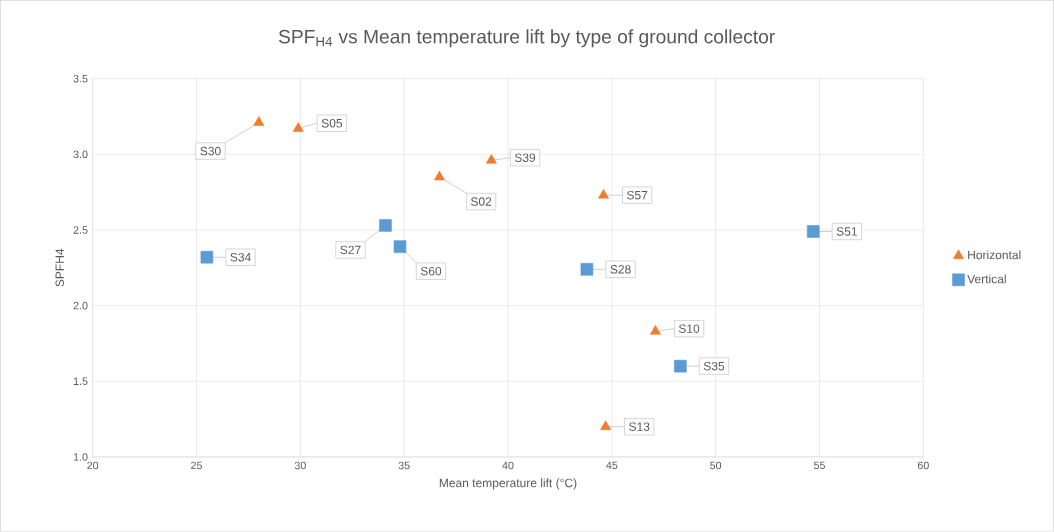  What do you see at coordinates (620, 269) in the screenshot?
I see `annotation: S28` at bounding box center [620, 269].